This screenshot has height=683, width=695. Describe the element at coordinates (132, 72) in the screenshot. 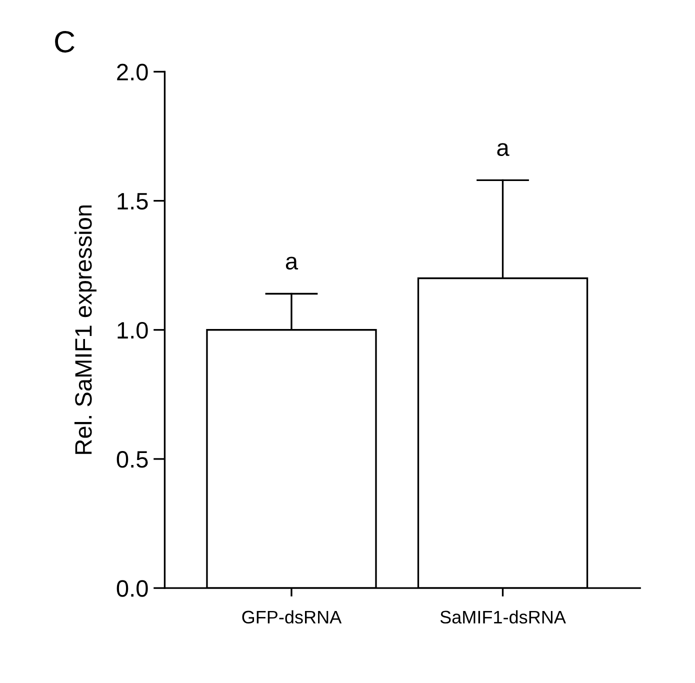

I see `y-tick-label: 2.0` at that location.